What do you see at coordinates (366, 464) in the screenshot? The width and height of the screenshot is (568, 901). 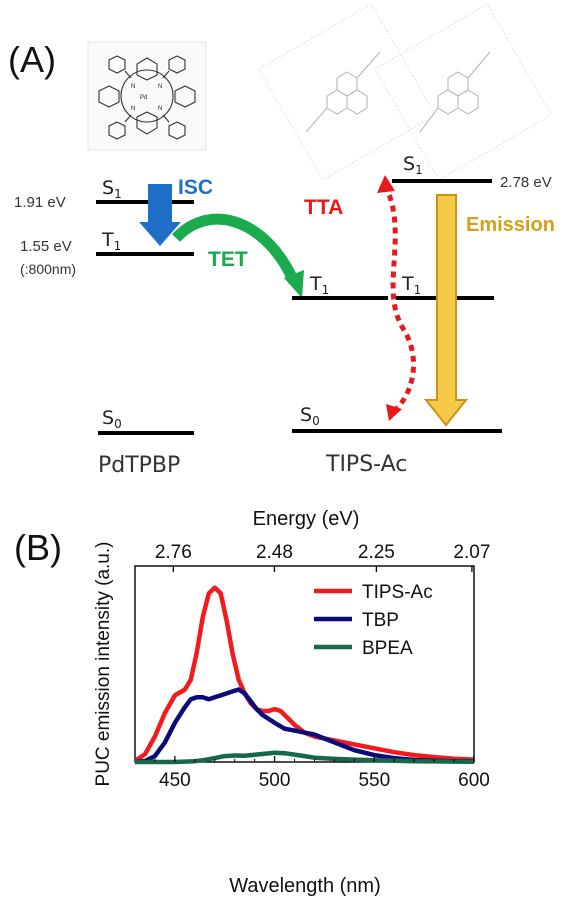 I see `tipsac-name: TIPS-Ac` at bounding box center [366, 464].